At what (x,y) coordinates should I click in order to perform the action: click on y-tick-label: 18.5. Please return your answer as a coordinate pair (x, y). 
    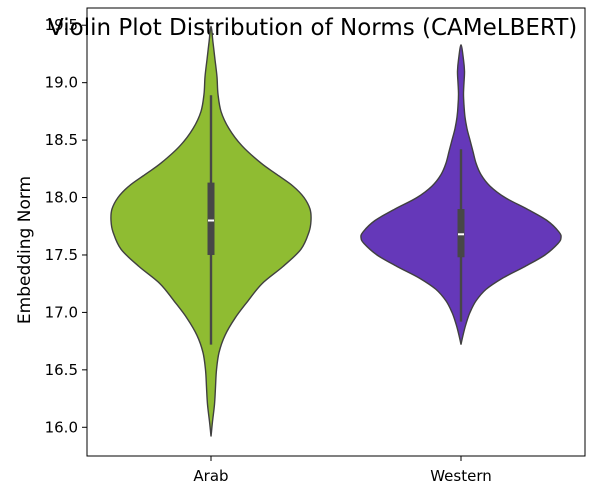
    Looking at the image, I should click on (61, 140).